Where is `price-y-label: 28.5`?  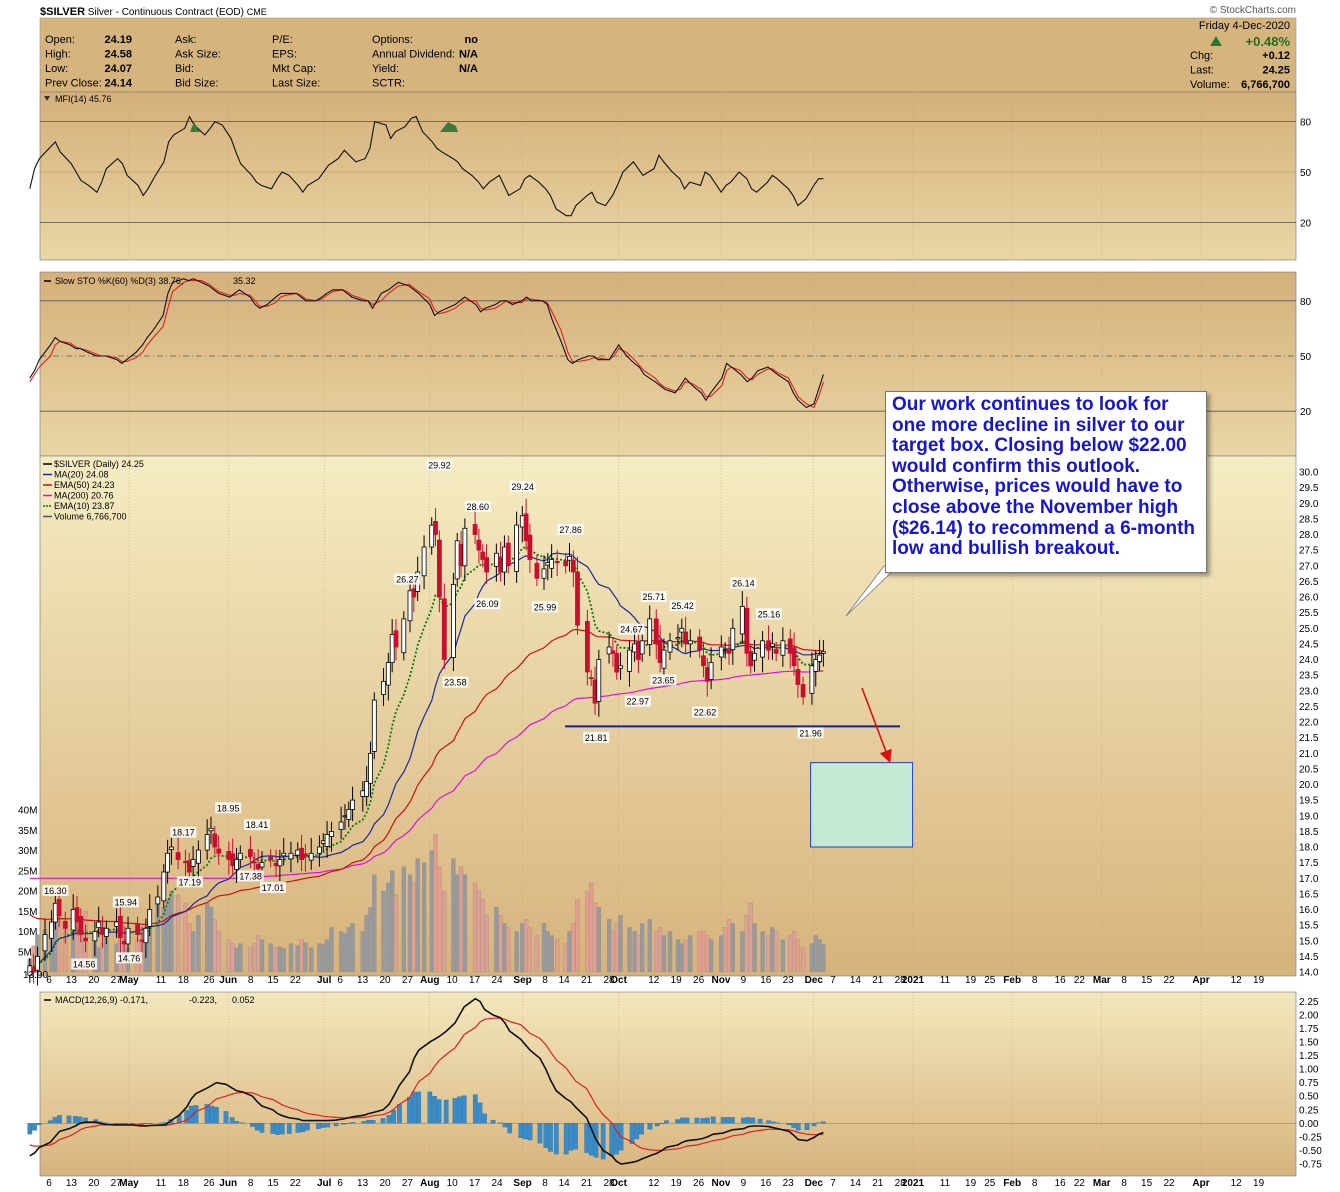
price-y-label: 28.5 is located at coordinates (1309, 519).